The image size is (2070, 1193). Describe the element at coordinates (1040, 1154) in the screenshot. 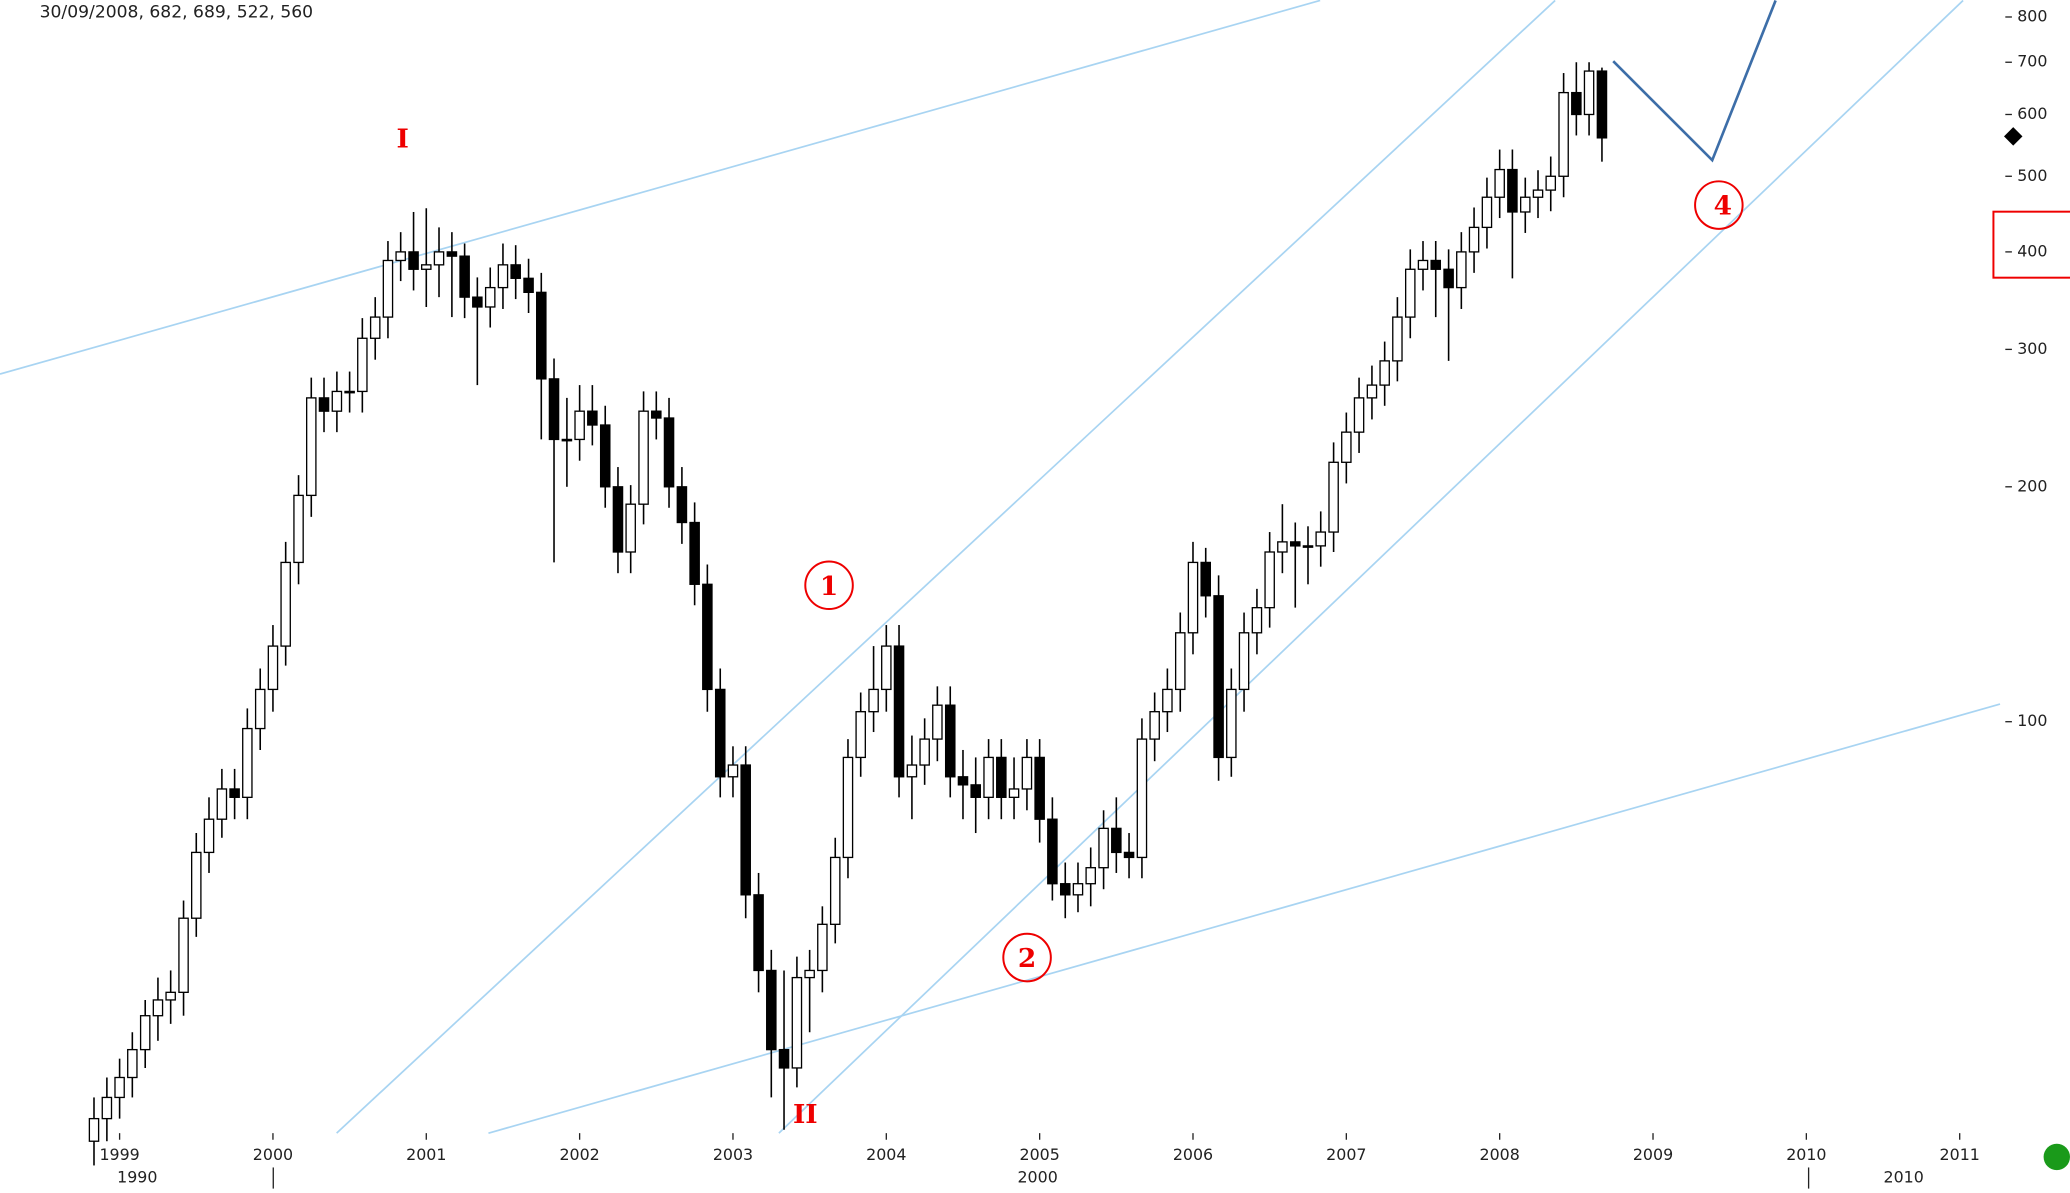

I see `x-tick-label: 2005` at that location.